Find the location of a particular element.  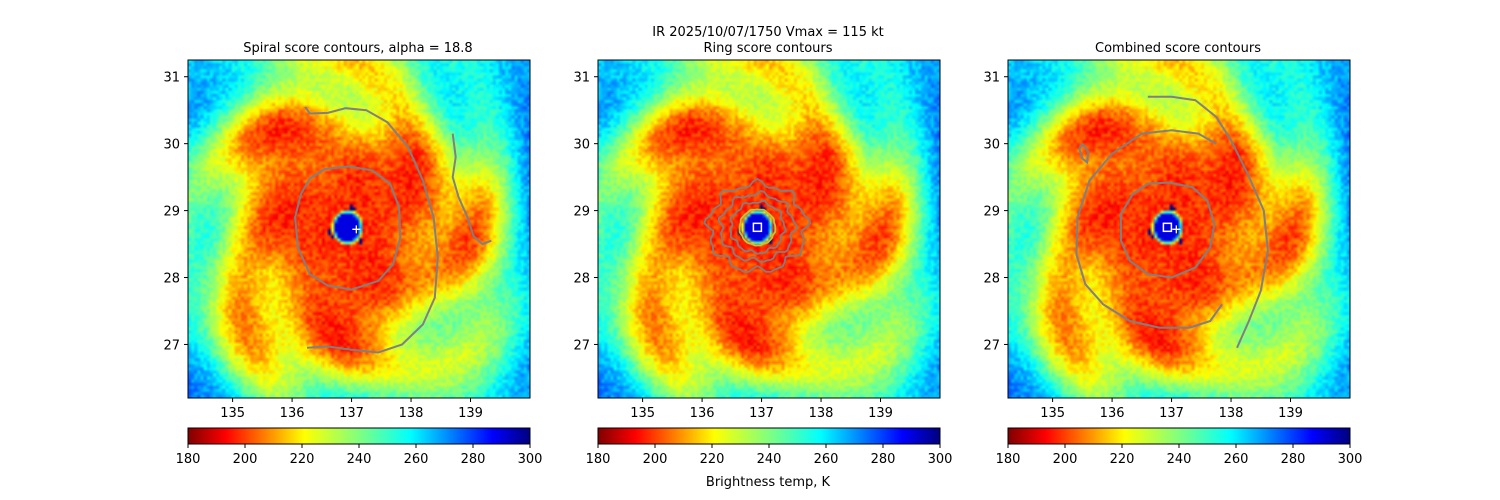

panel-title: Combined score contours is located at coordinates (1178, 48).